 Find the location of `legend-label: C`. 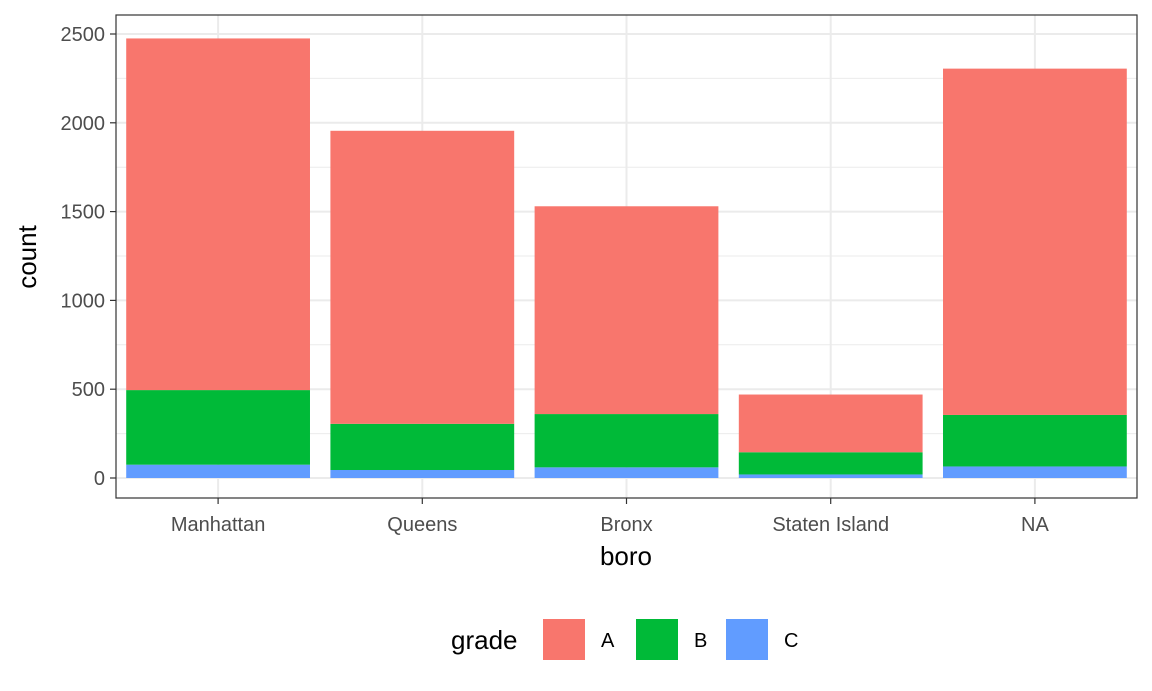

legend-label: C is located at coordinates (791, 641).